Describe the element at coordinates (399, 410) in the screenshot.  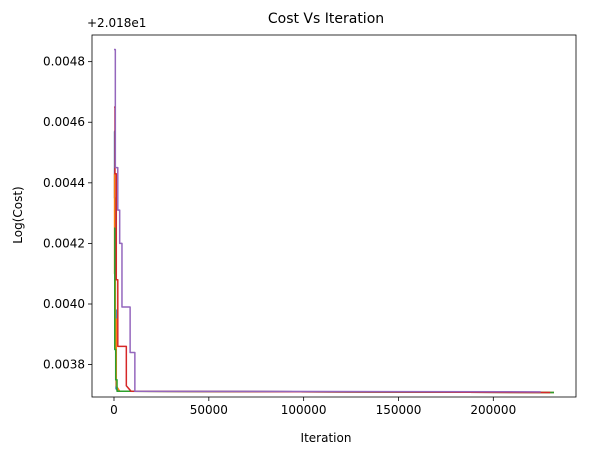
I see `x-tick-label: 150000` at that location.